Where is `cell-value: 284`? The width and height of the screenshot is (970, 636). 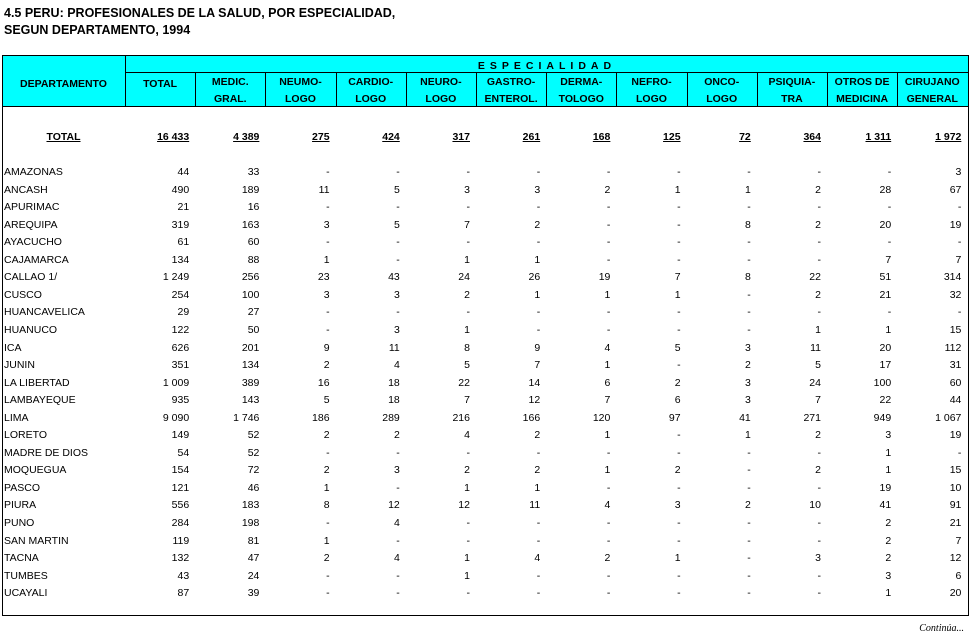 cell-value: 284 is located at coordinates (180, 523).